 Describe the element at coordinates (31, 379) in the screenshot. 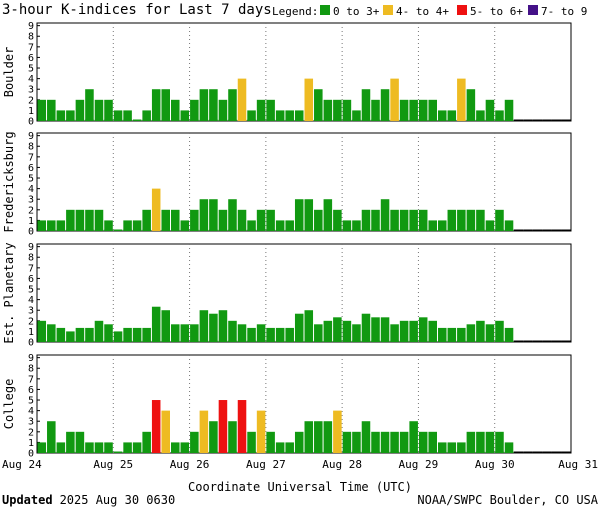

I see `y-tick-label: 7` at that location.